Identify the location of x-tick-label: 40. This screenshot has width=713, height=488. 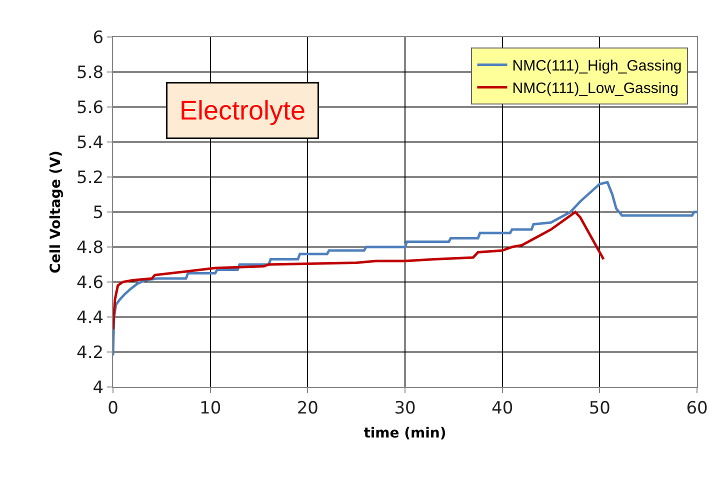
(503, 408).